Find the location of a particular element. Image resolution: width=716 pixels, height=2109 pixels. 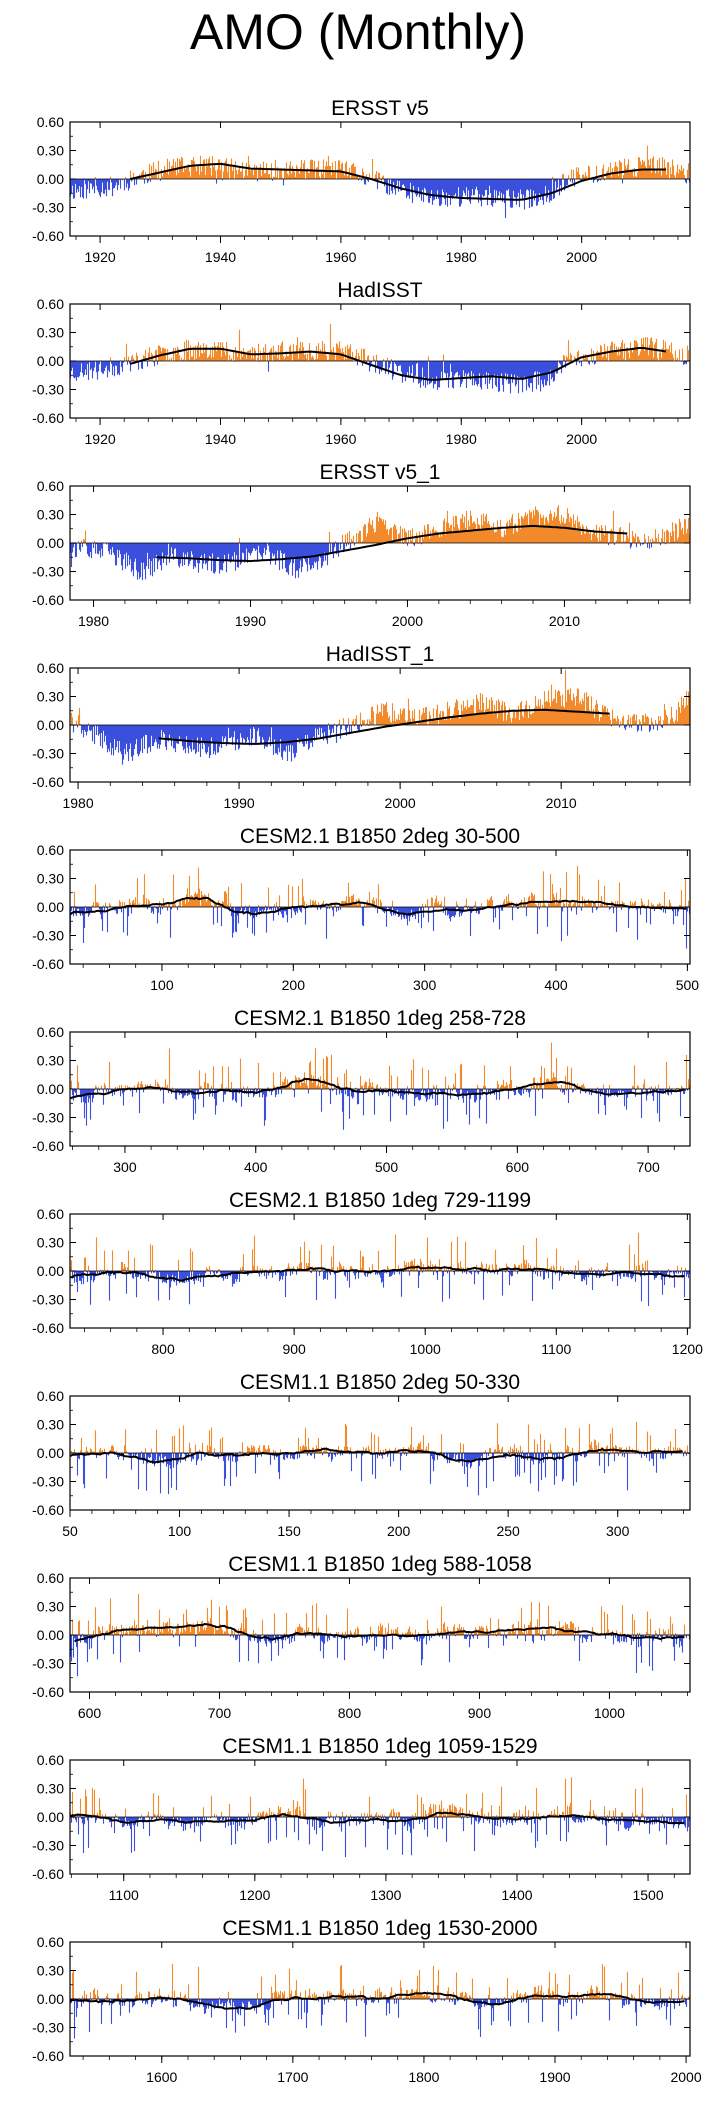

chart-title: CESM1.1 B1850 2deg 50-330 is located at coordinates (380, 1382).